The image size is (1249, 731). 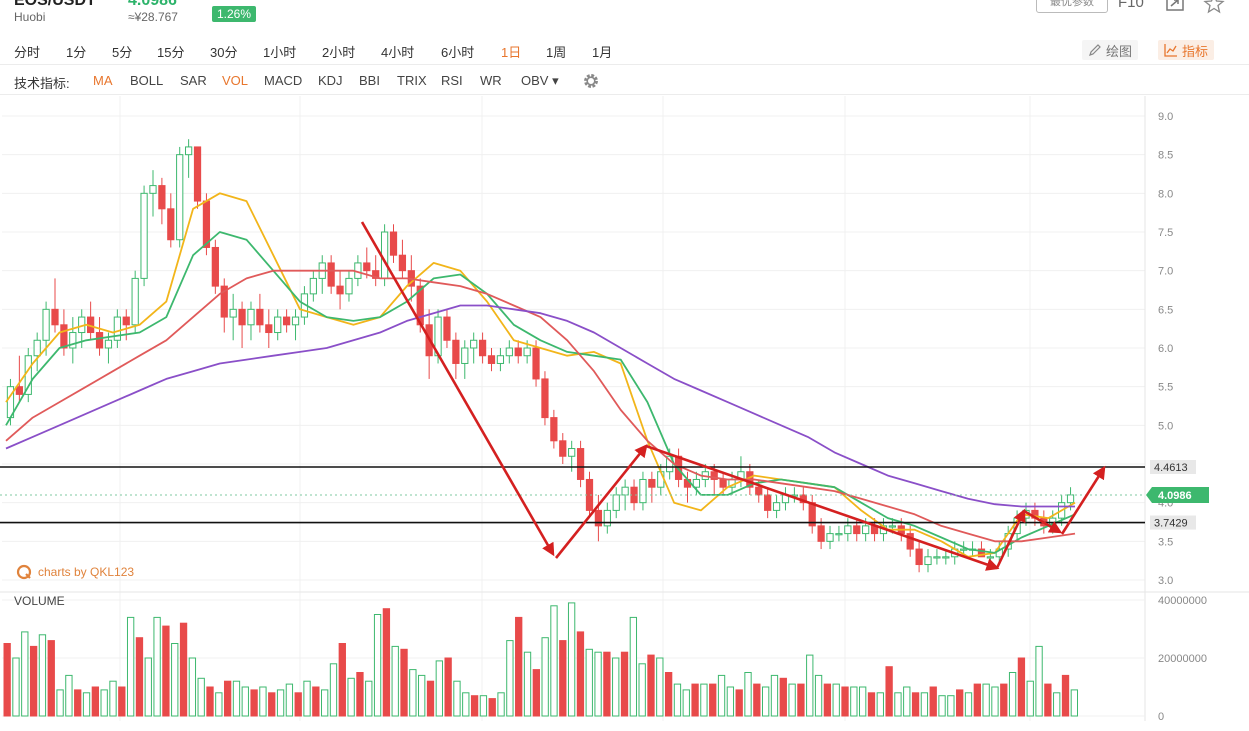 I want to click on f10-button: F10, so click(x=1131, y=5).